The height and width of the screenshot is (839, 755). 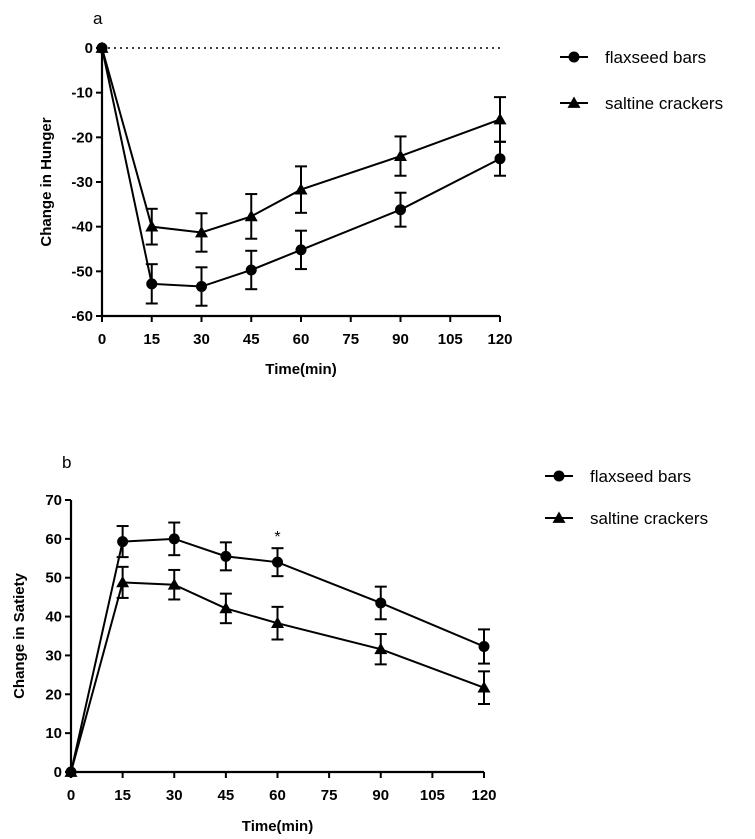 I want to click on y-tick-label: -20, so click(x=82, y=137).